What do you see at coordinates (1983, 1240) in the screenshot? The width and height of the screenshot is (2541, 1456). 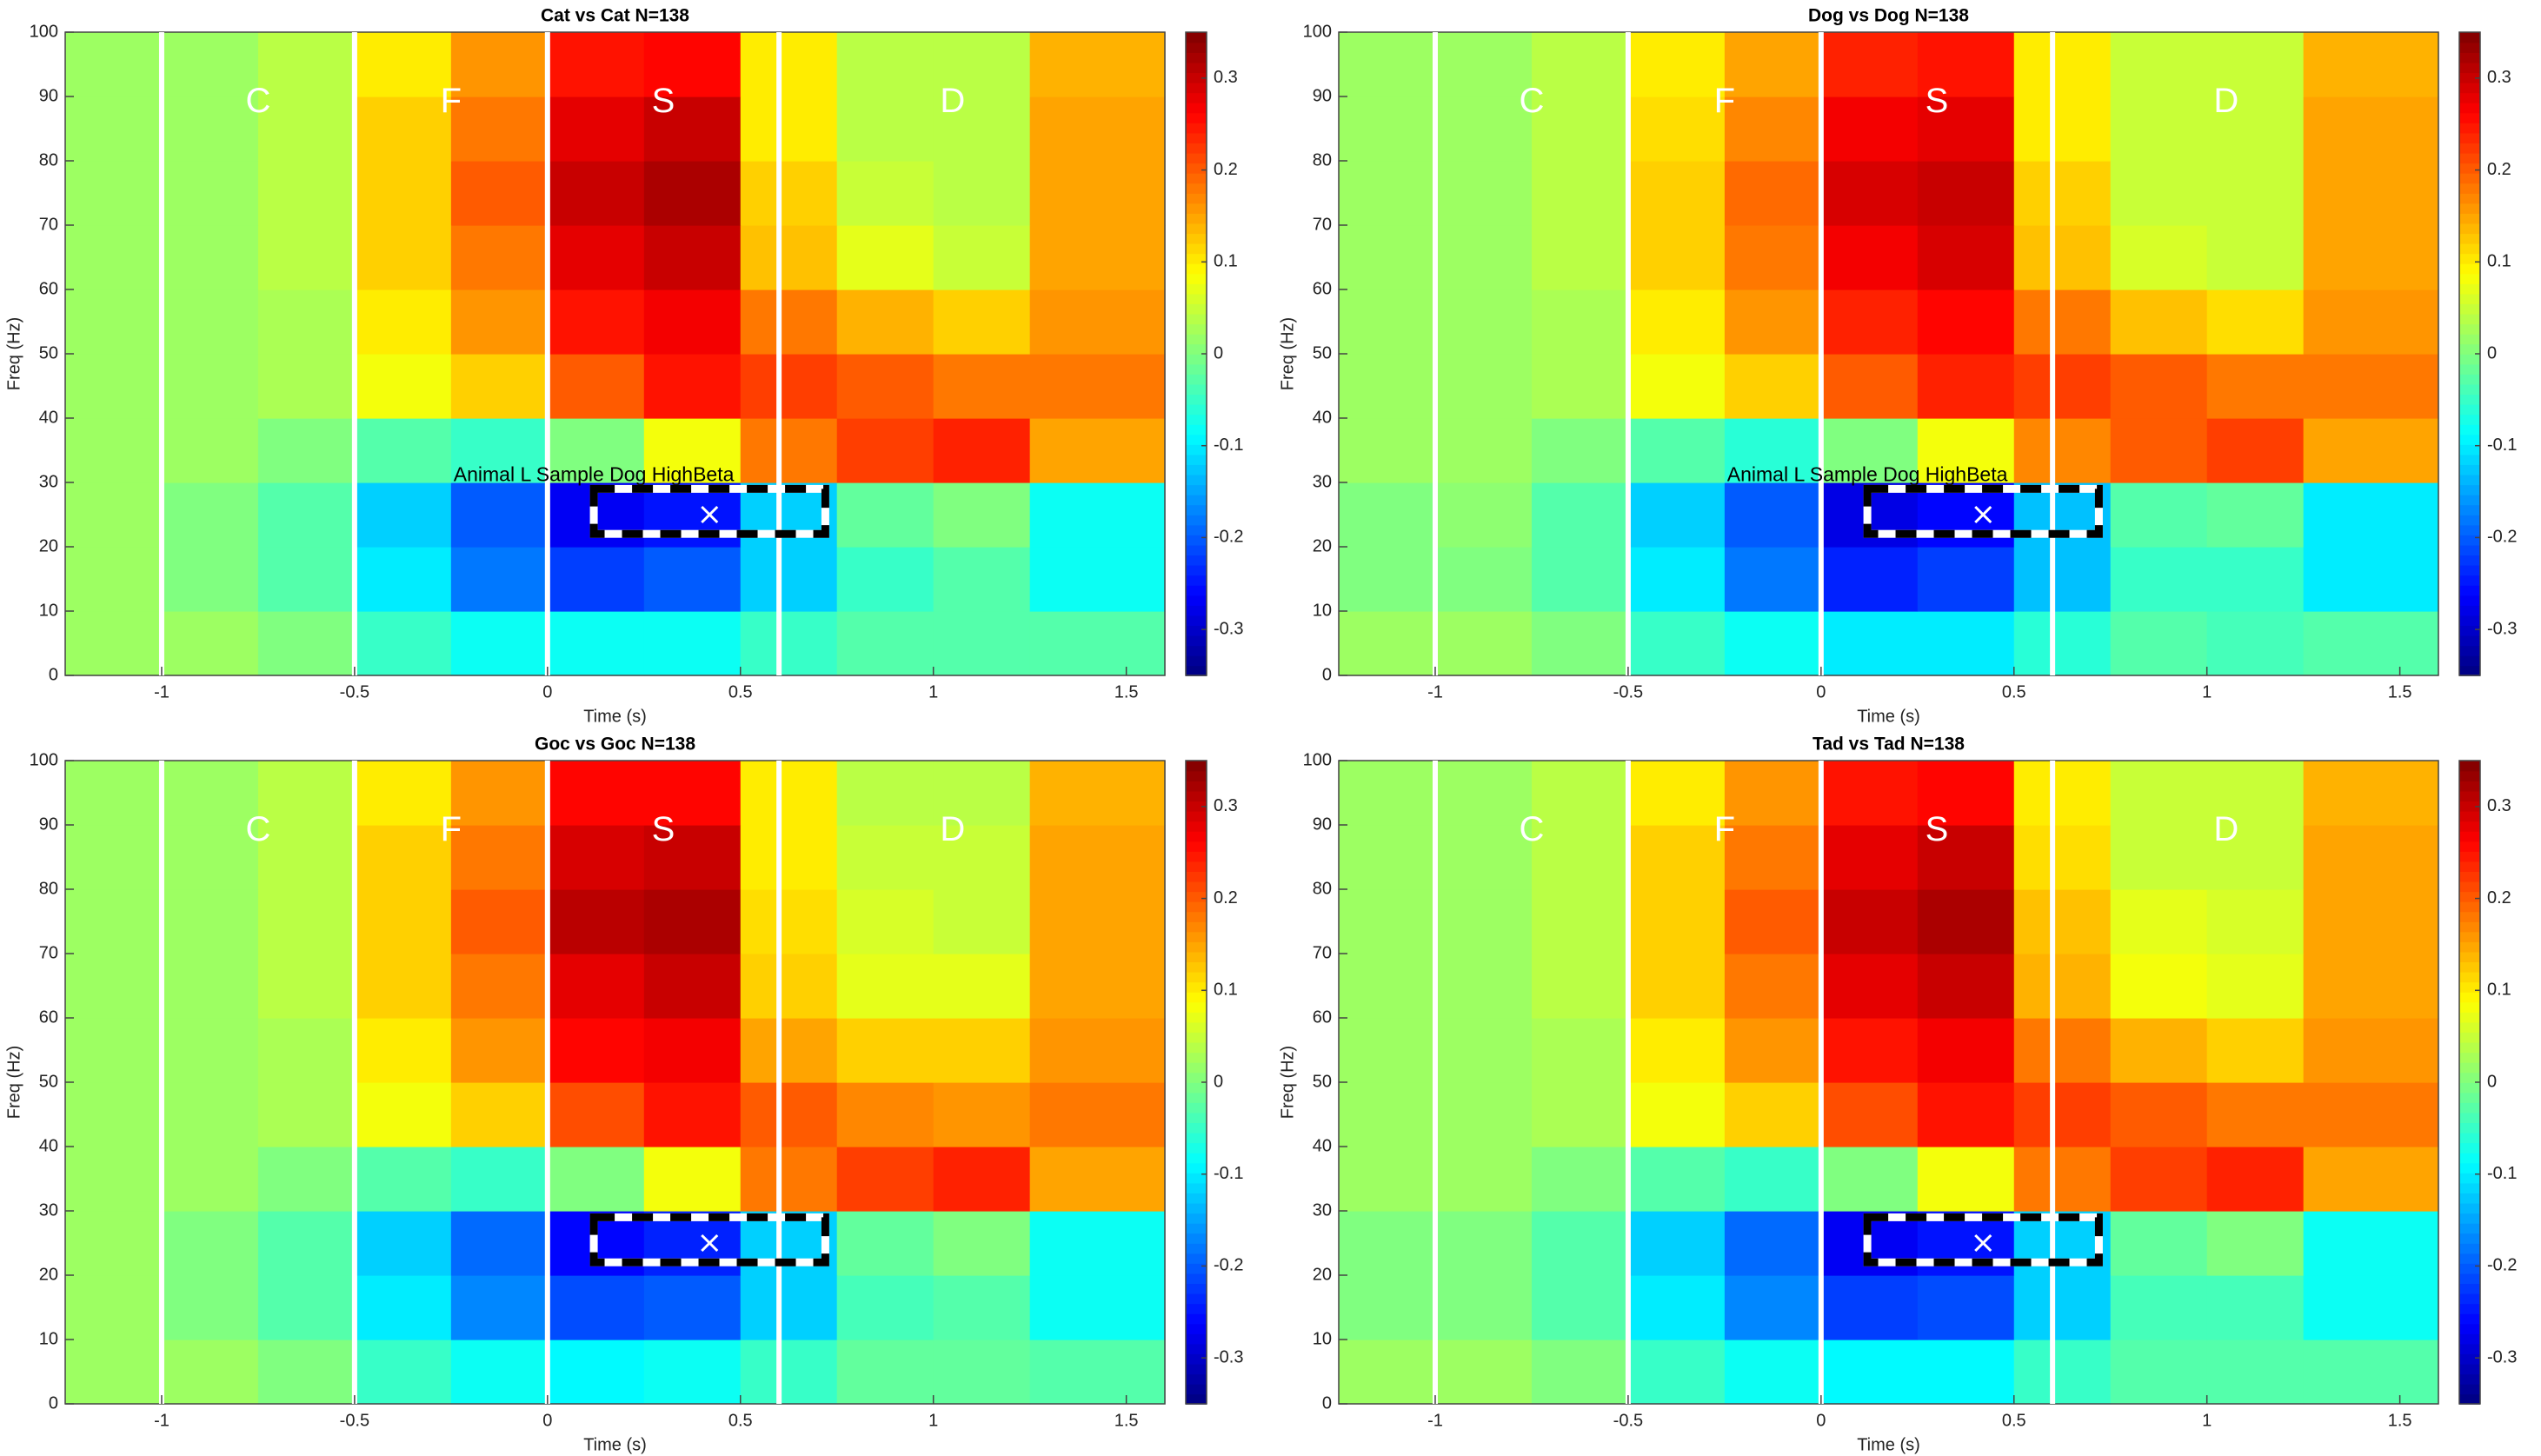 I see `roi-box-dash` at bounding box center [1983, 1240].